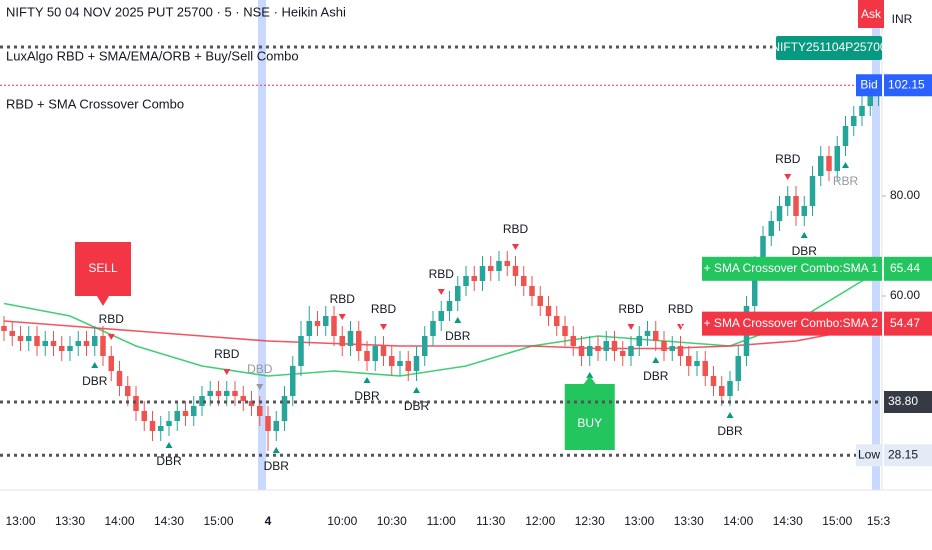 Image resolution: width=932 pixels, height=550 pixels. I want to click on currency: INR, so click(902, 19).